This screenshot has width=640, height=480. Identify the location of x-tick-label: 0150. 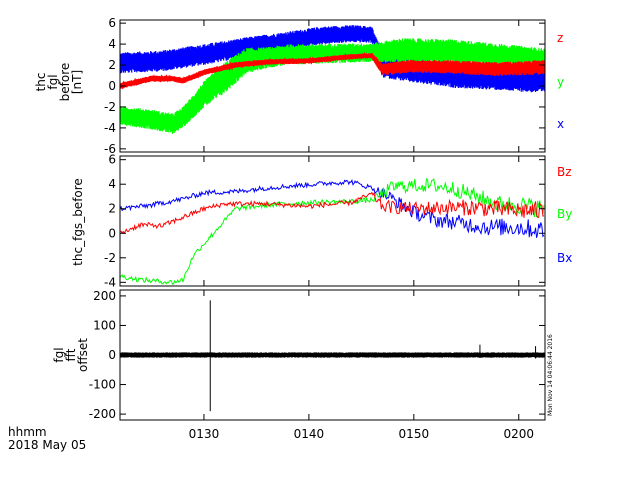
(414, 434).